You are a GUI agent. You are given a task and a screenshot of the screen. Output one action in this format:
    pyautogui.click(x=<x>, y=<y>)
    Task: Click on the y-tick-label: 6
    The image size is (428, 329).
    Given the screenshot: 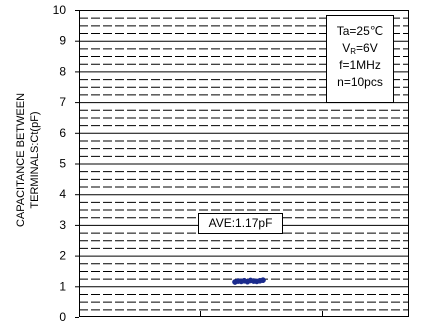 What is the action you would take?
    pyautogui.click(x=62, y=133)
    